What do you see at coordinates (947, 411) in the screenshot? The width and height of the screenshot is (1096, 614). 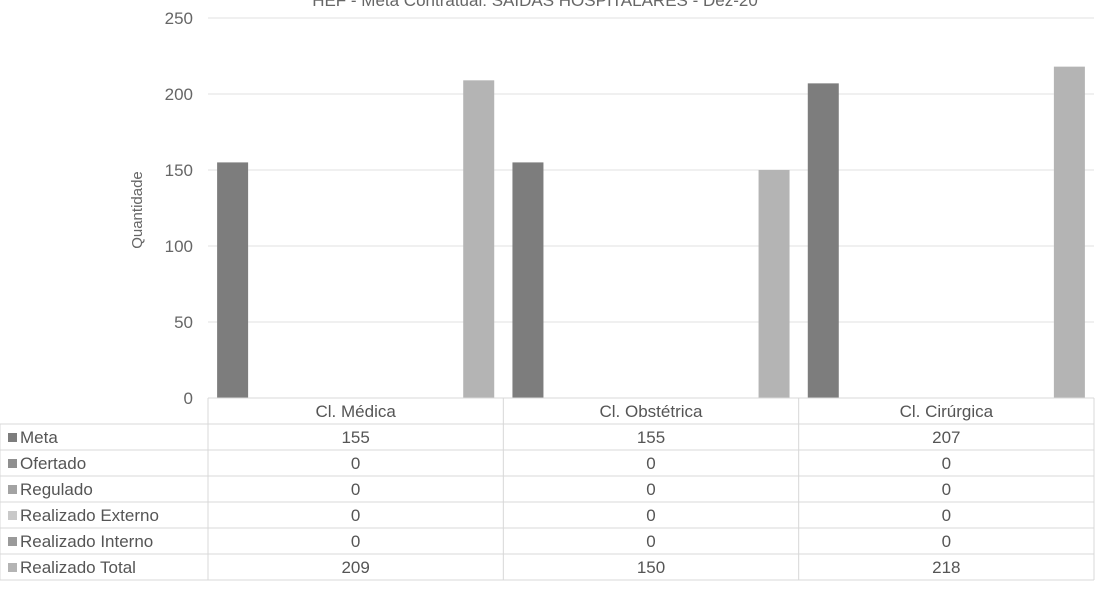 I see `category-label: Cl. Cirúrgica` at bounding box center [947, 411].